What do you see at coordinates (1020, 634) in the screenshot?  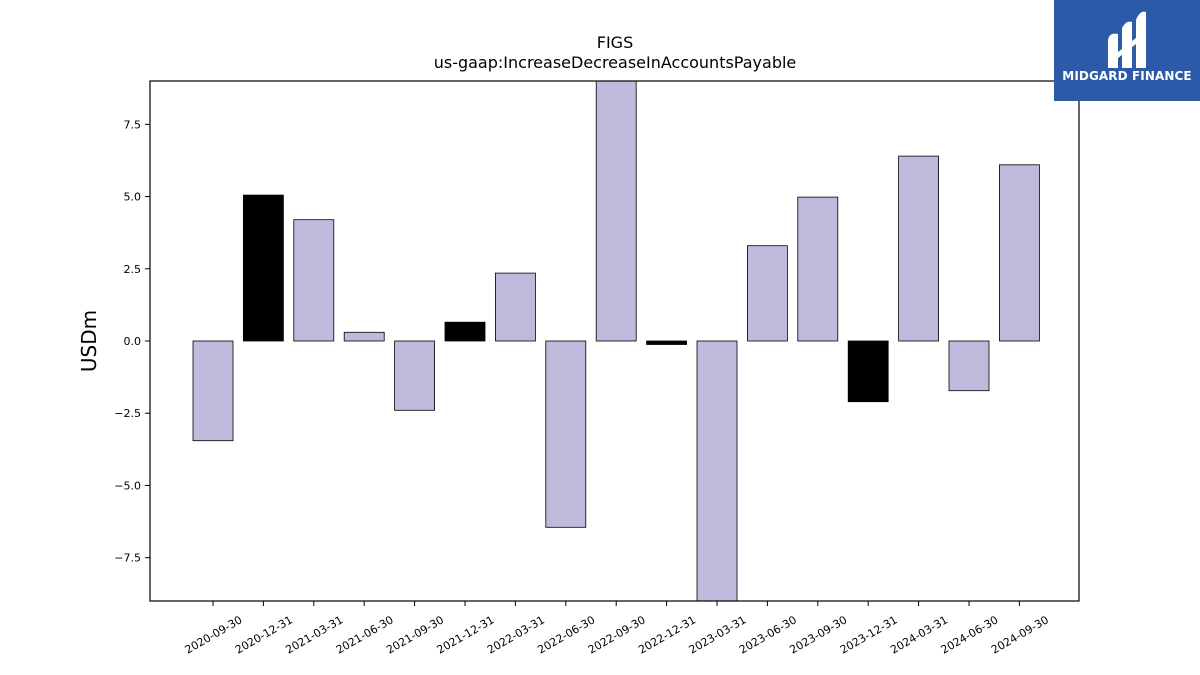 I see `x-tick-label: 2024-09-30` at bounding box center [1020, 634].